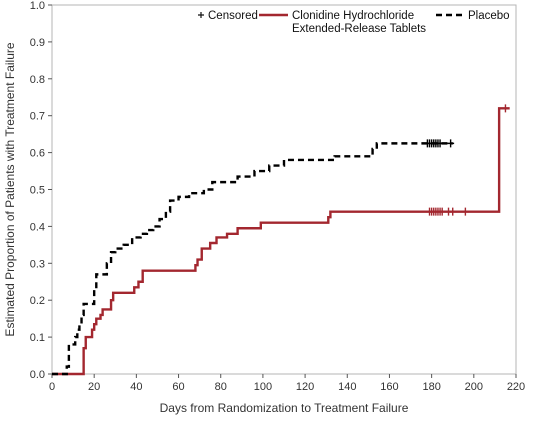 Image resolution: width=559 pixels, height=427 pixels. What do you see at coordinates (474, 387) in the screenshot?
I see `x-tick-label: 200` at bounding box center [474, 387].